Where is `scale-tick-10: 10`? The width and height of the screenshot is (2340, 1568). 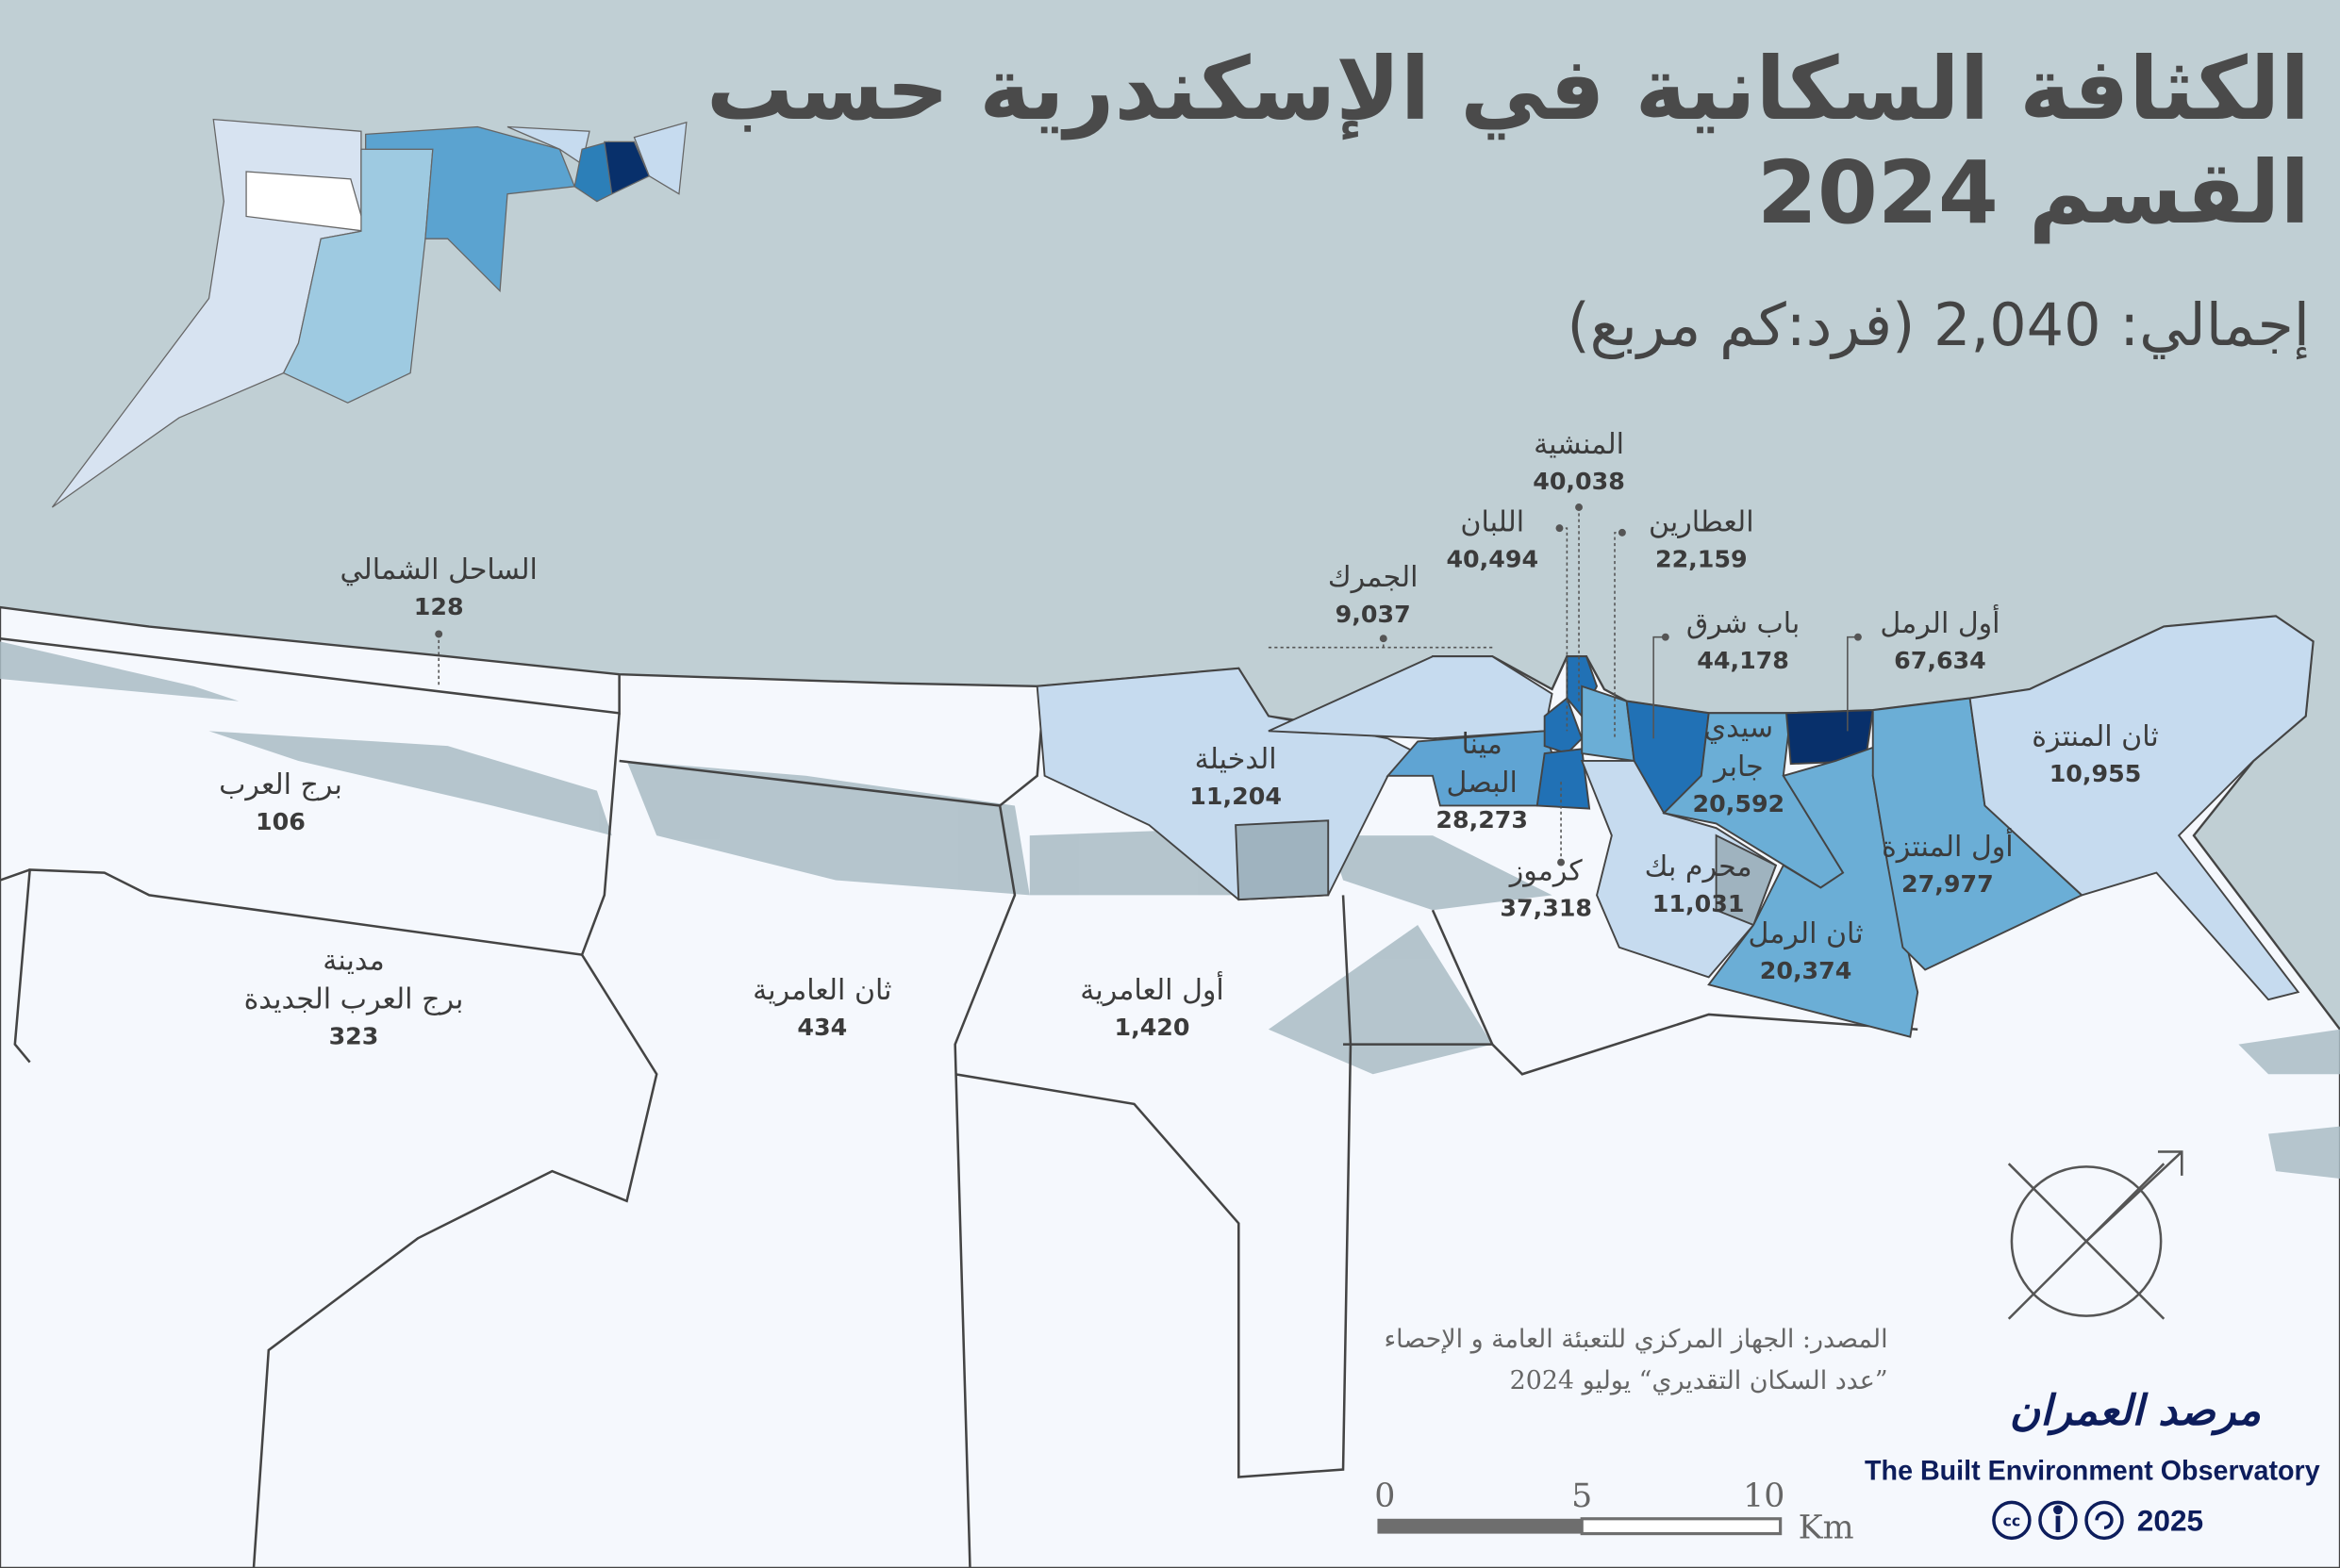
scale-tick-10: 10 is located at coordinates (1763, 1496).